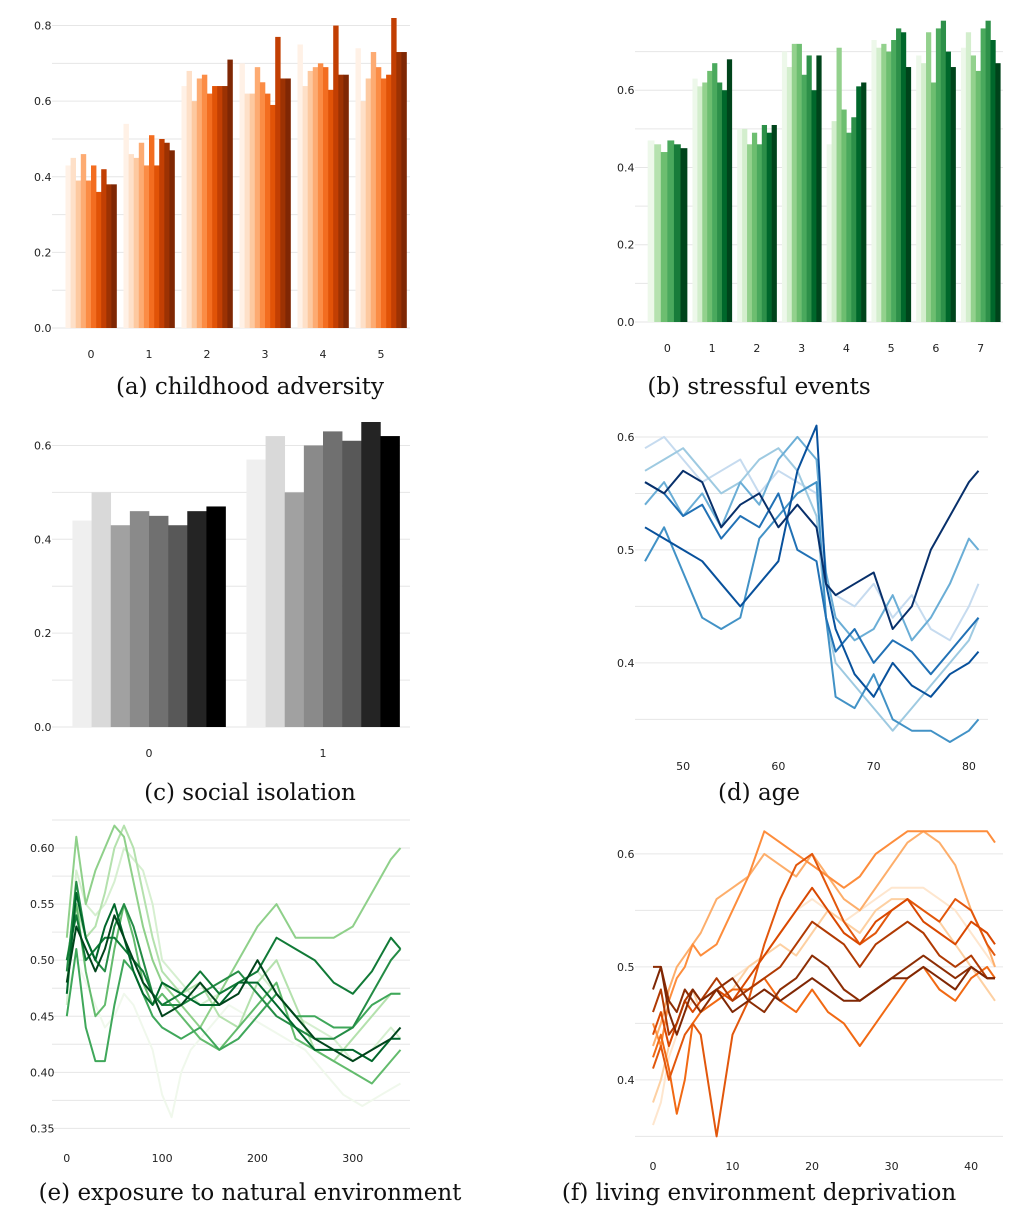 Image resolution: width=1013 pixels, height=1216 pixels. I want to click on x-tick-label: 40, so click(971, 1166).